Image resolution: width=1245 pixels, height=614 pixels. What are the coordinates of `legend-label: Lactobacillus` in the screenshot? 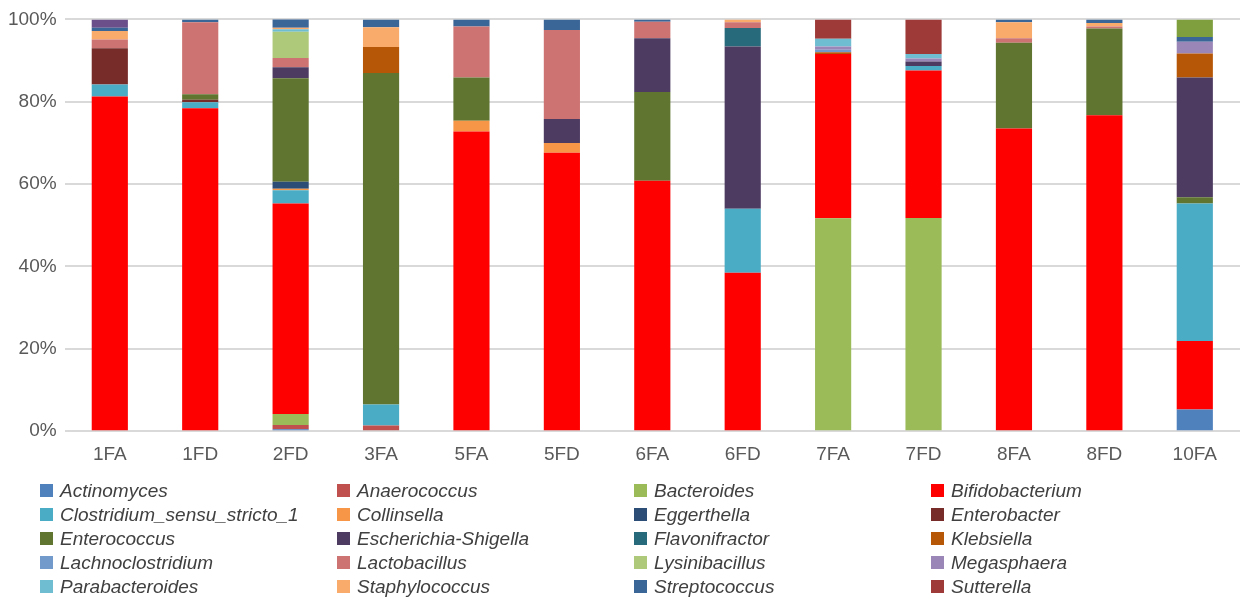 It's located at (412, 562).